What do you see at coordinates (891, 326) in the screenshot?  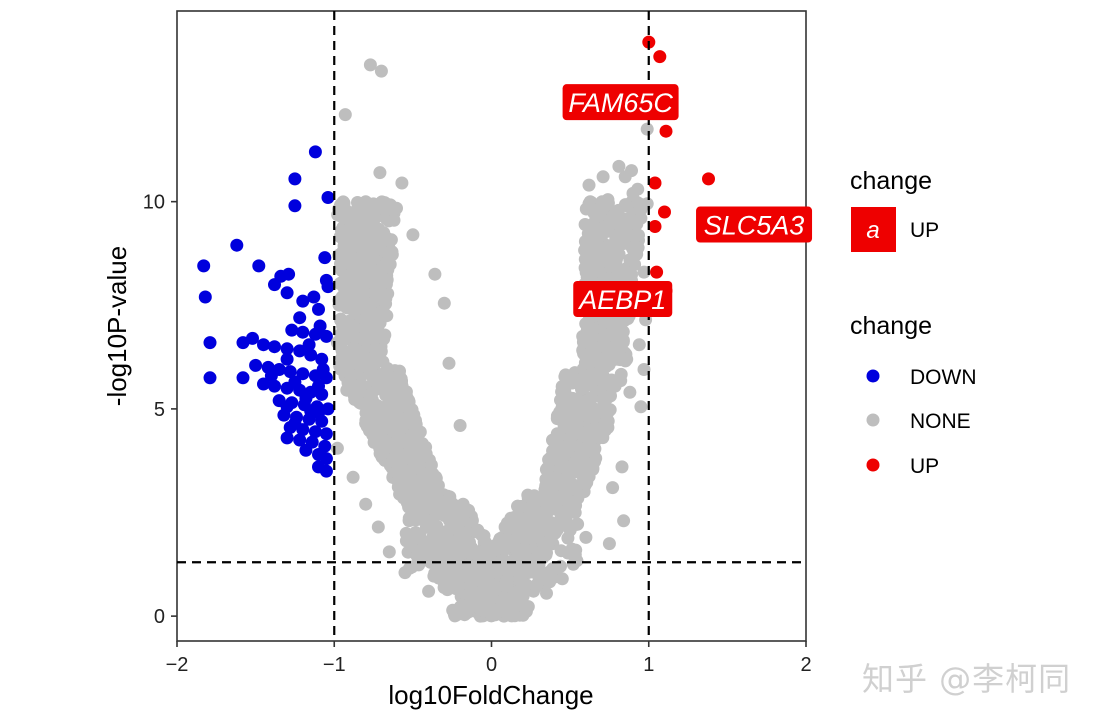 I see `legend-title-2: change` at bounding box center [891, 326].